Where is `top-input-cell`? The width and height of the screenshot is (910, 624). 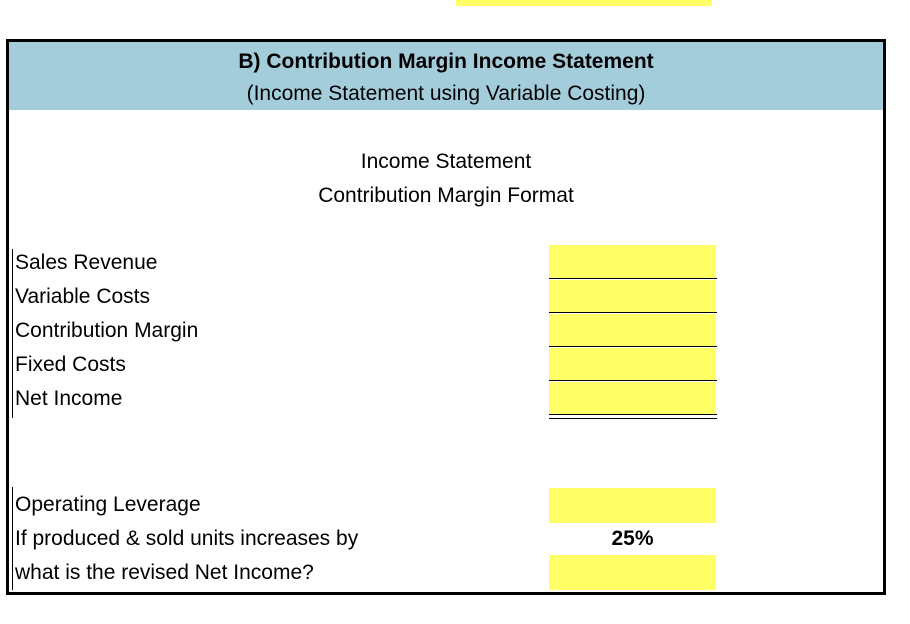 top-input-cell is located at coordinates (584, 3).